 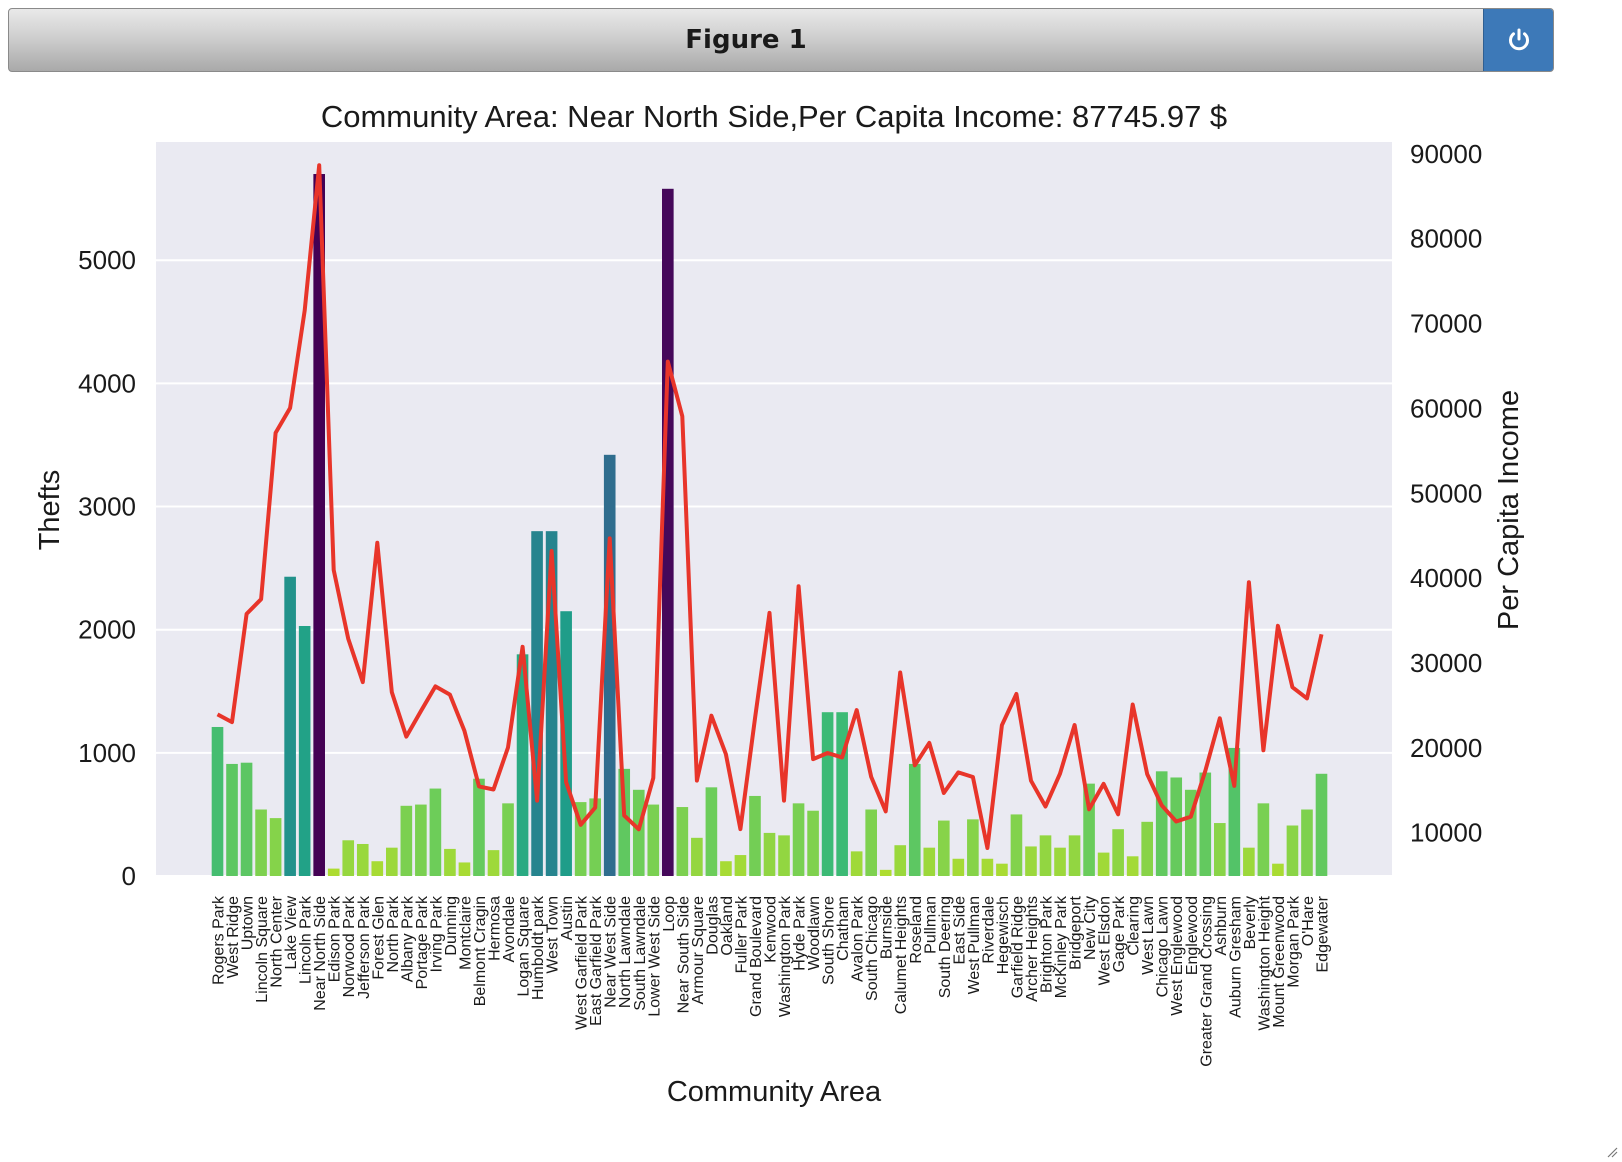 What do you see at coordinates (107, 568) in the screenshot?
I see `y-tick-labels: 0 1000 2000 3000 4000 5000` at bounding box center [107, 568].